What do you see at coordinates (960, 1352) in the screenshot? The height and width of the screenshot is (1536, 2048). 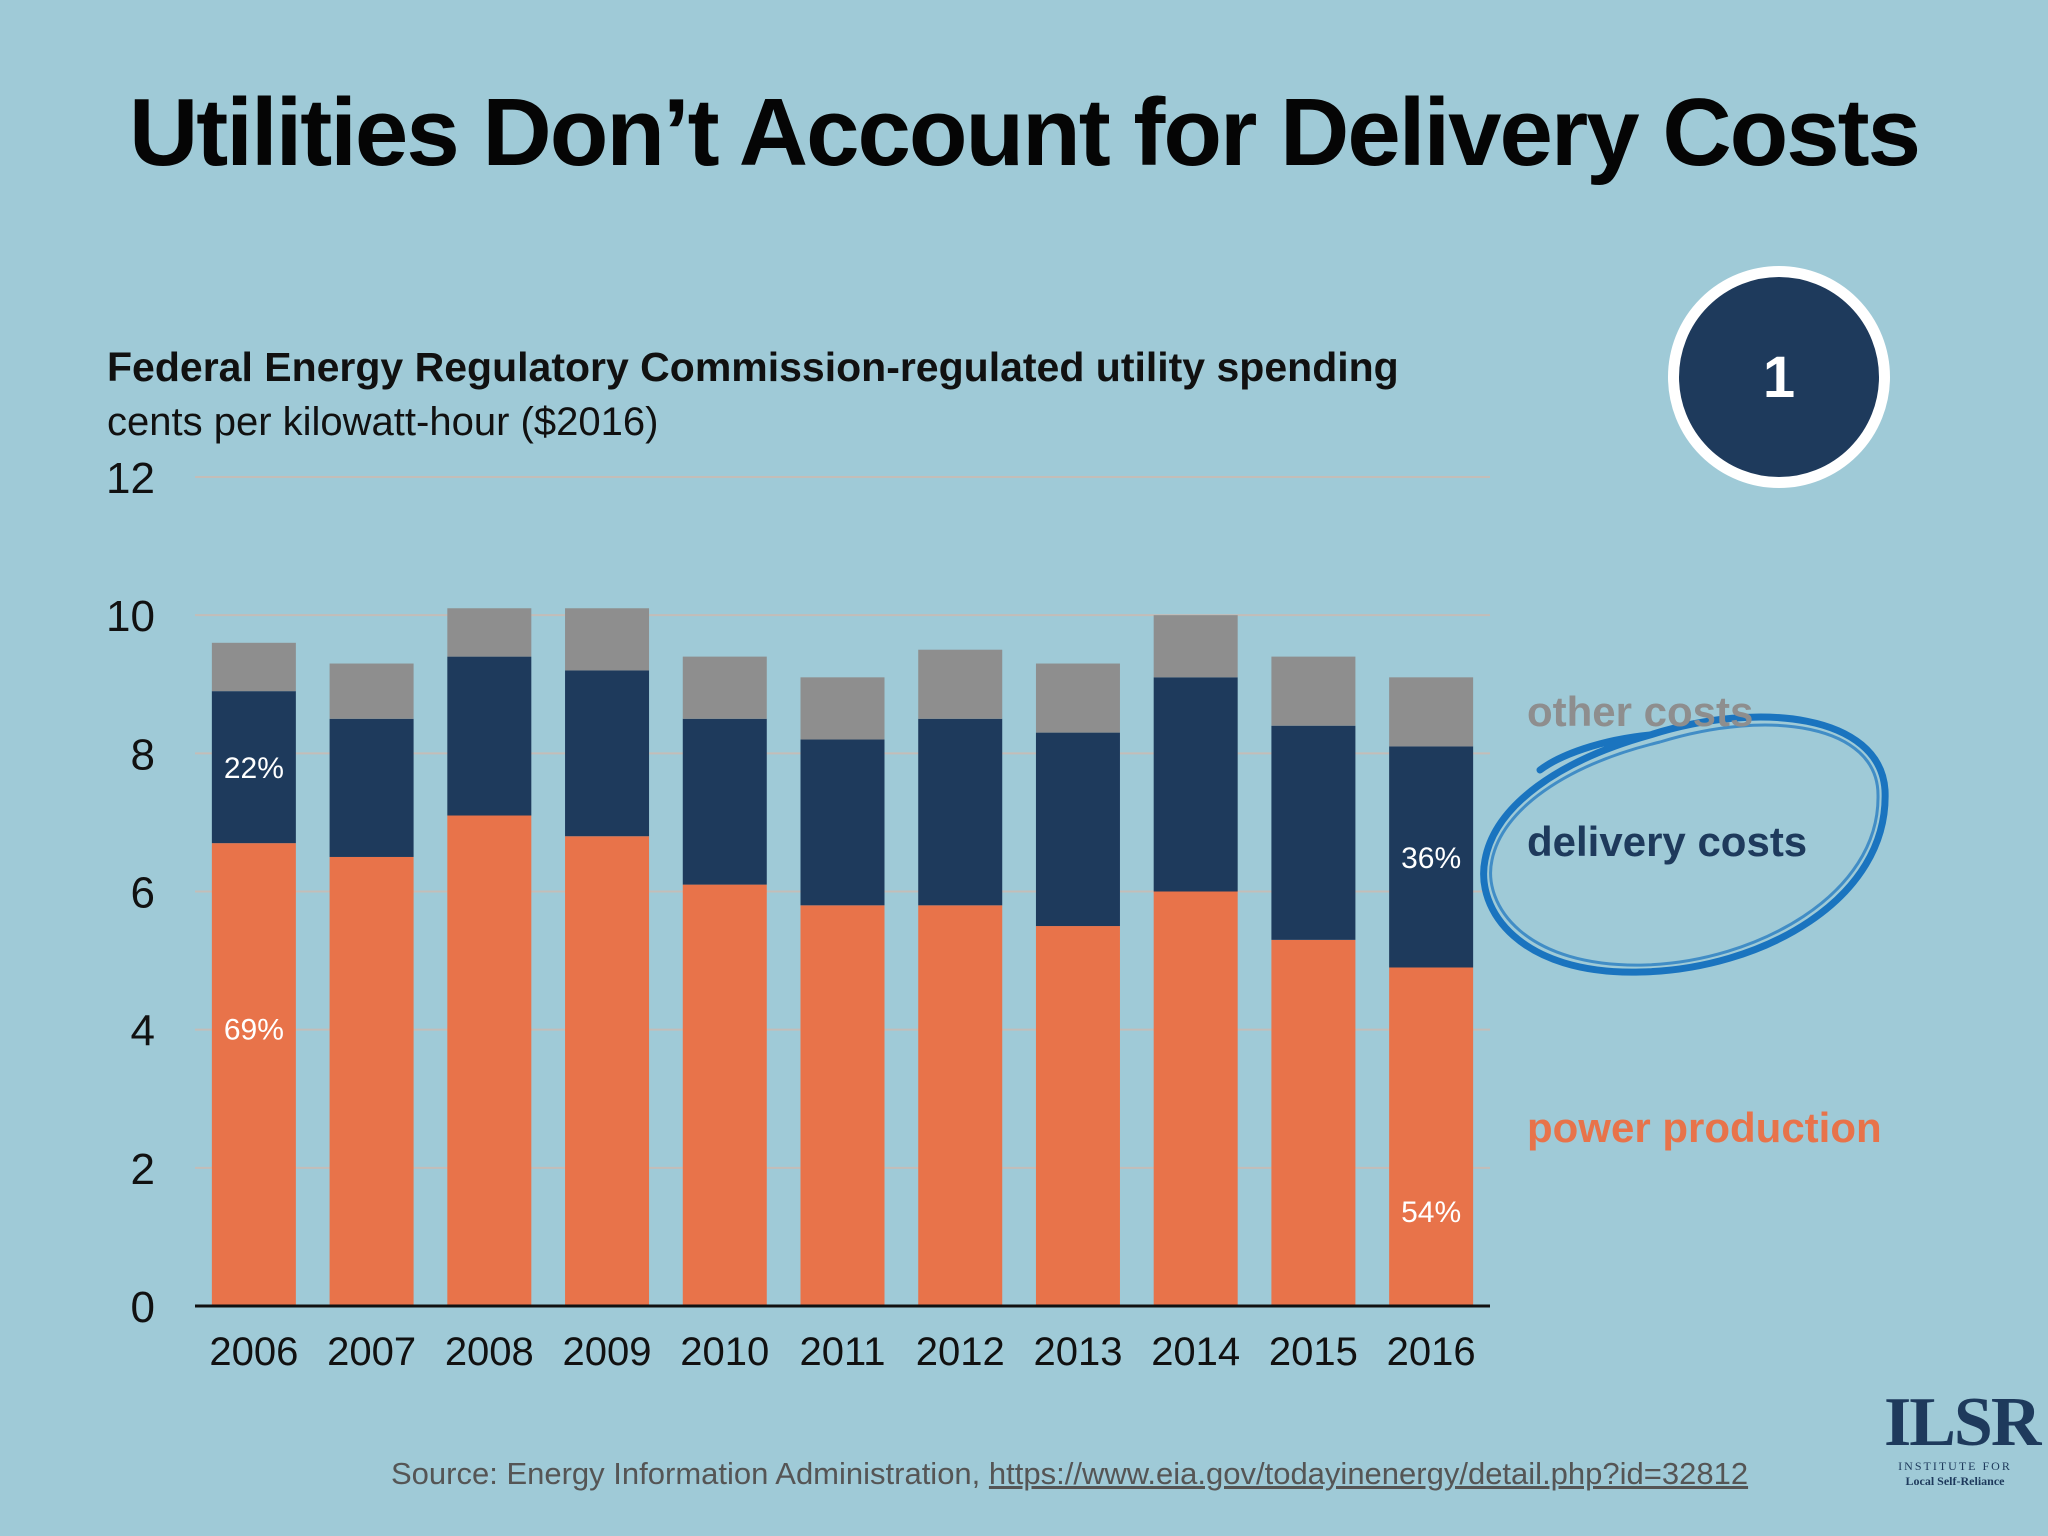 I see `x-tick-label: 2012` at bounding box center [960, 1352].